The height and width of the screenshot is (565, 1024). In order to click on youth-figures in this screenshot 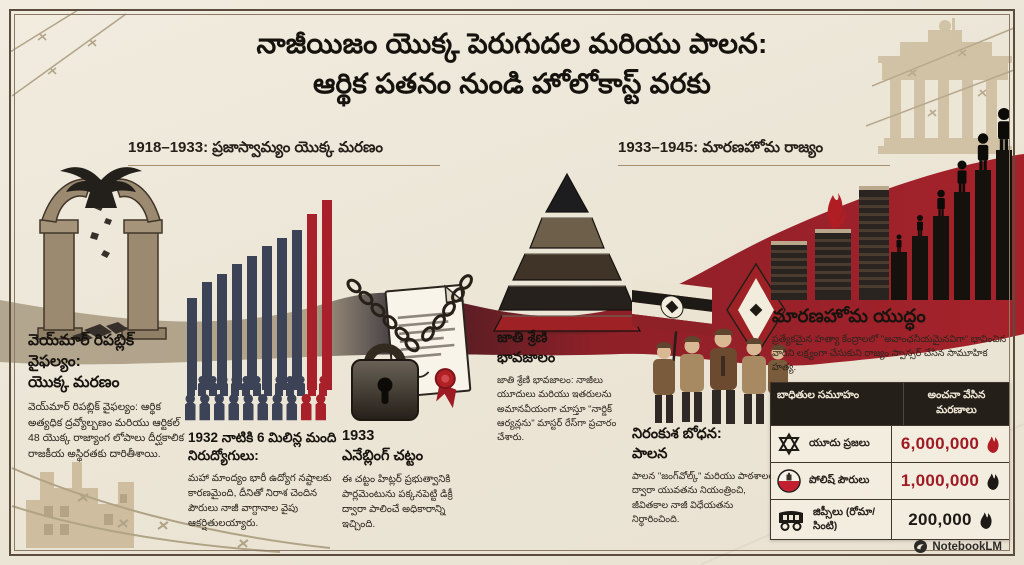, I will do `click(720, 376)`.